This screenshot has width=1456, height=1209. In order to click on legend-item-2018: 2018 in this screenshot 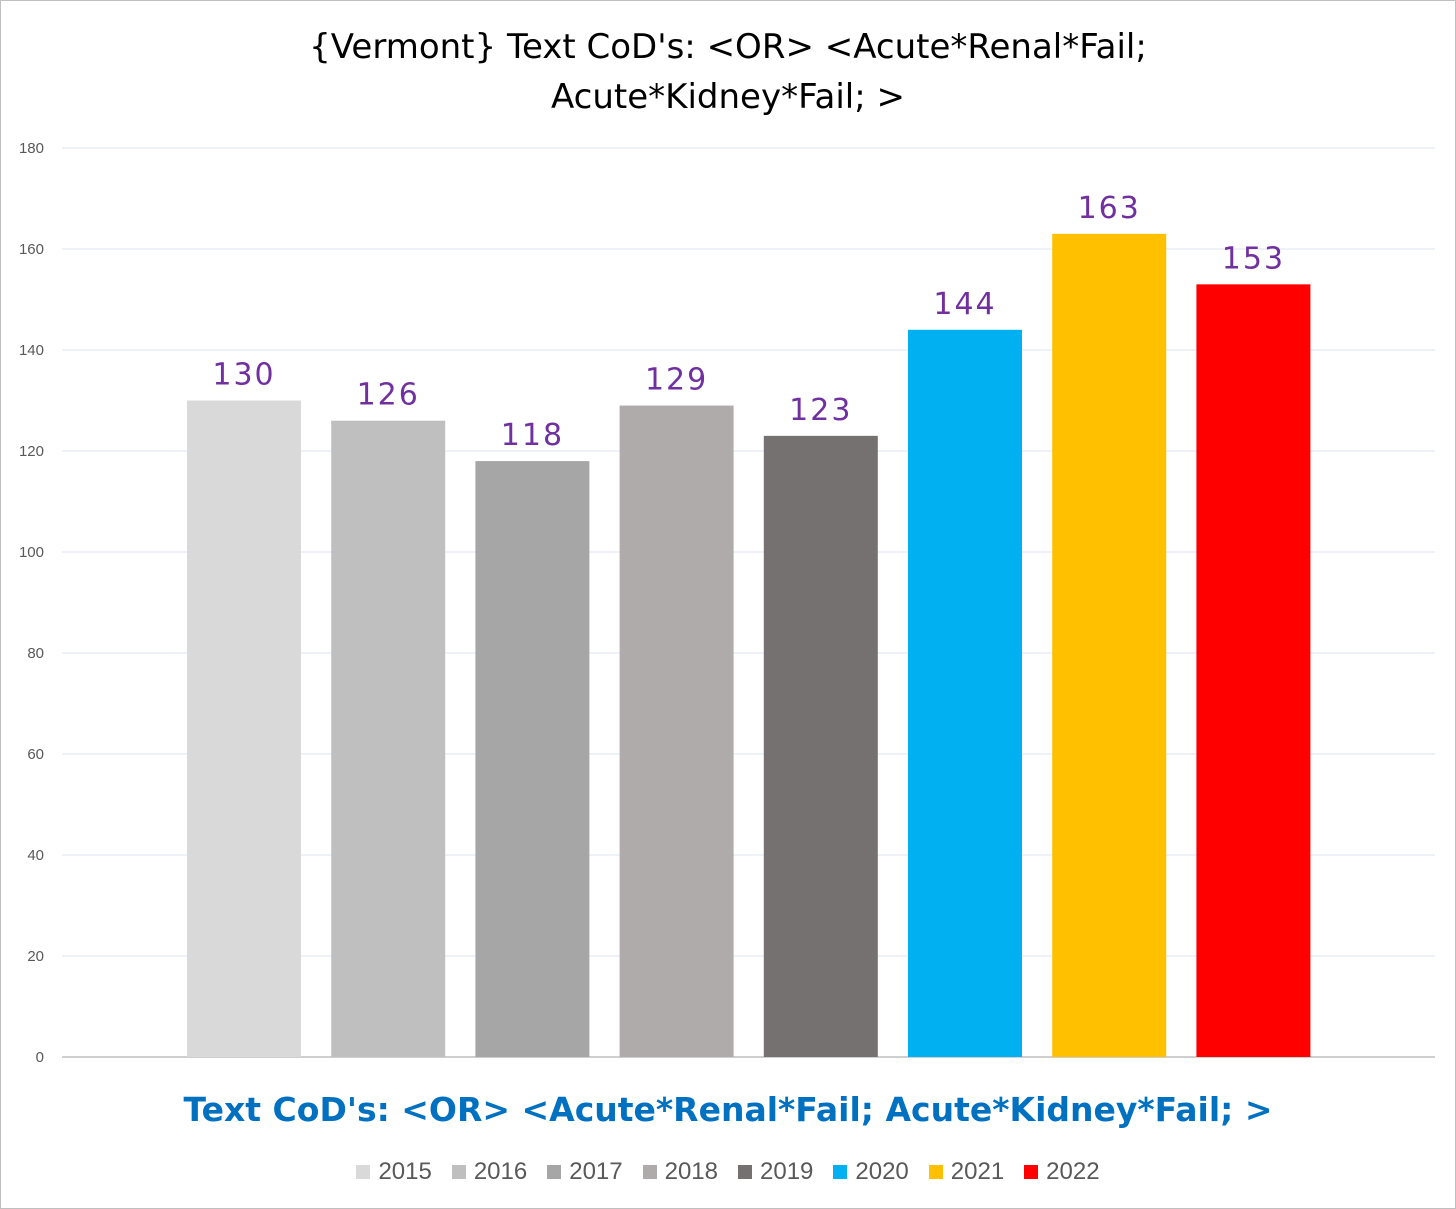, I will do `click(680, 1172)`.